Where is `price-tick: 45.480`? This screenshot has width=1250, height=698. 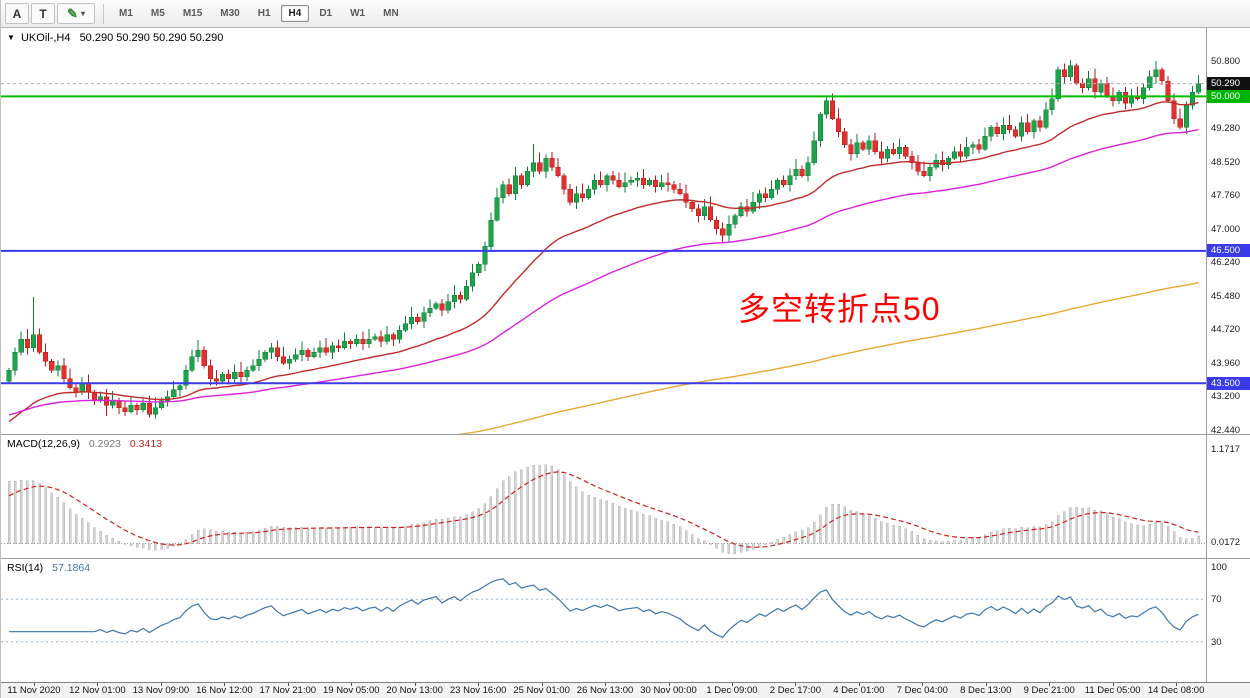 price-tick: 45.480 is located at coordinates (1226, 296).